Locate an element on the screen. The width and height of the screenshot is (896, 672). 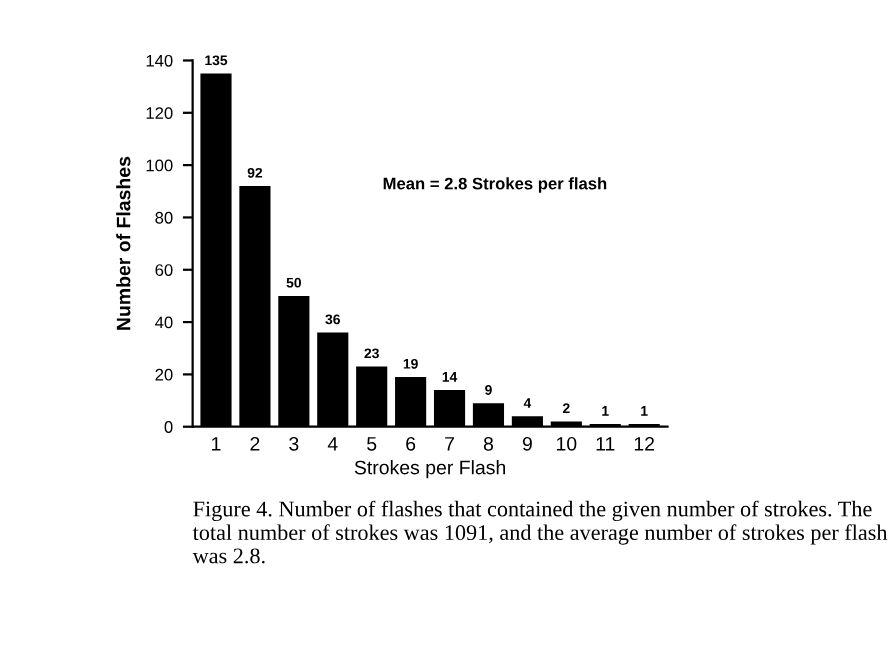
x-tick-label: 10 is located at coordinates (566, 443).